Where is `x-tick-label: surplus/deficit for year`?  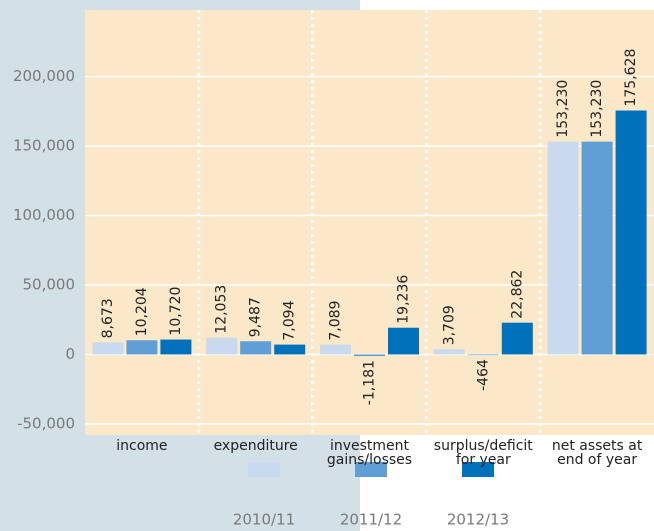 x-tick-label: surplus/deficit for year is located at coordinates (483, 453).